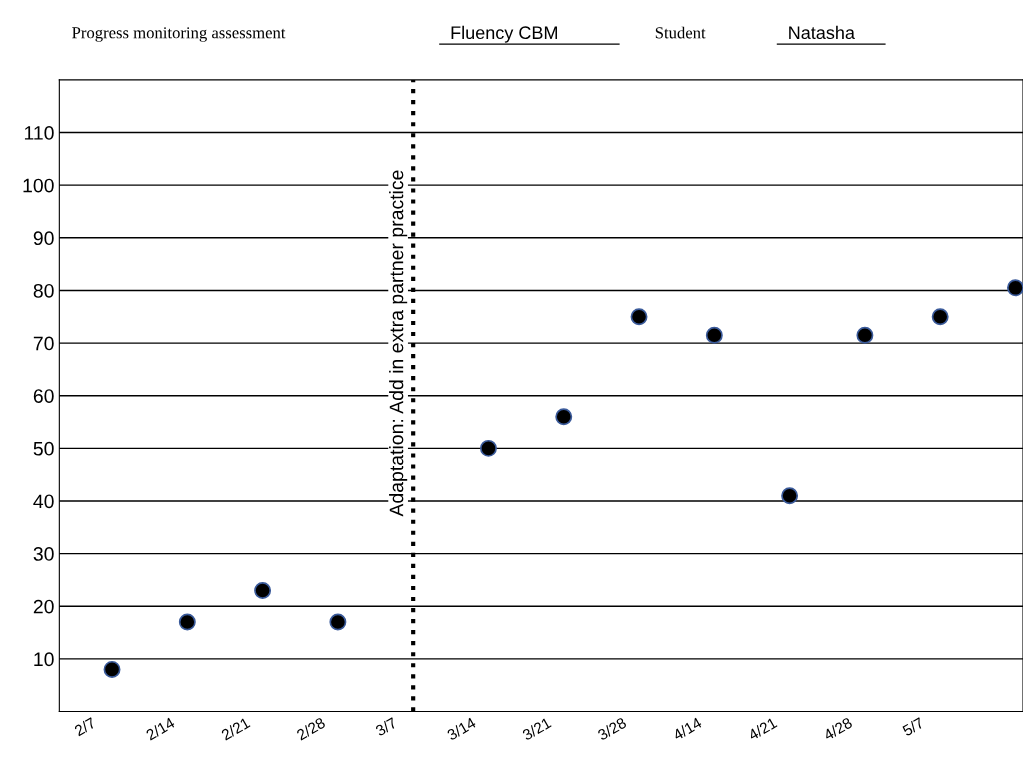  What do you see at coordinates (44, 659) in the screenshot?
I see `y-tick-label: 10` at bounding box center [44, 659].